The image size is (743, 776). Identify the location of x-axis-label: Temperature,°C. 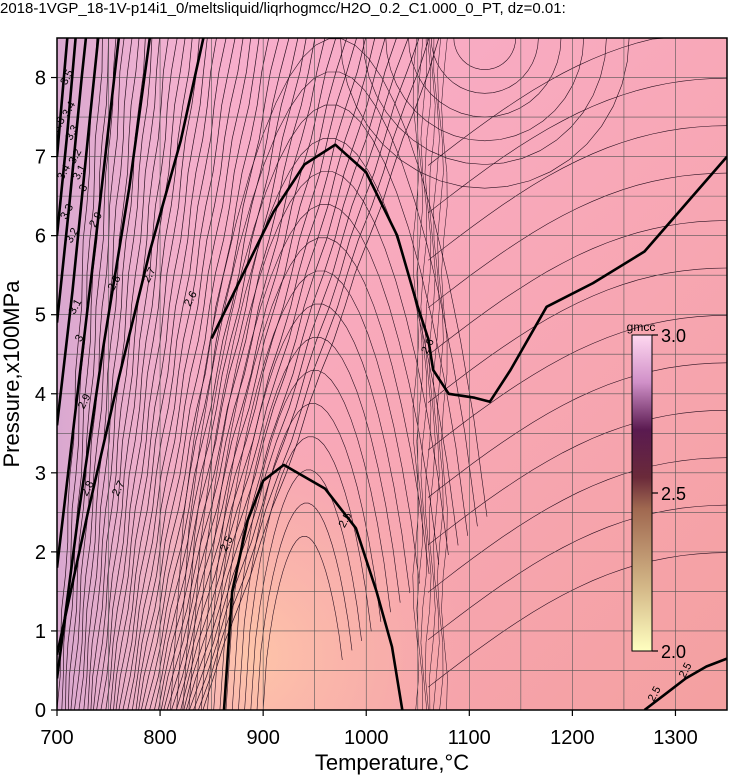
(392, 762).